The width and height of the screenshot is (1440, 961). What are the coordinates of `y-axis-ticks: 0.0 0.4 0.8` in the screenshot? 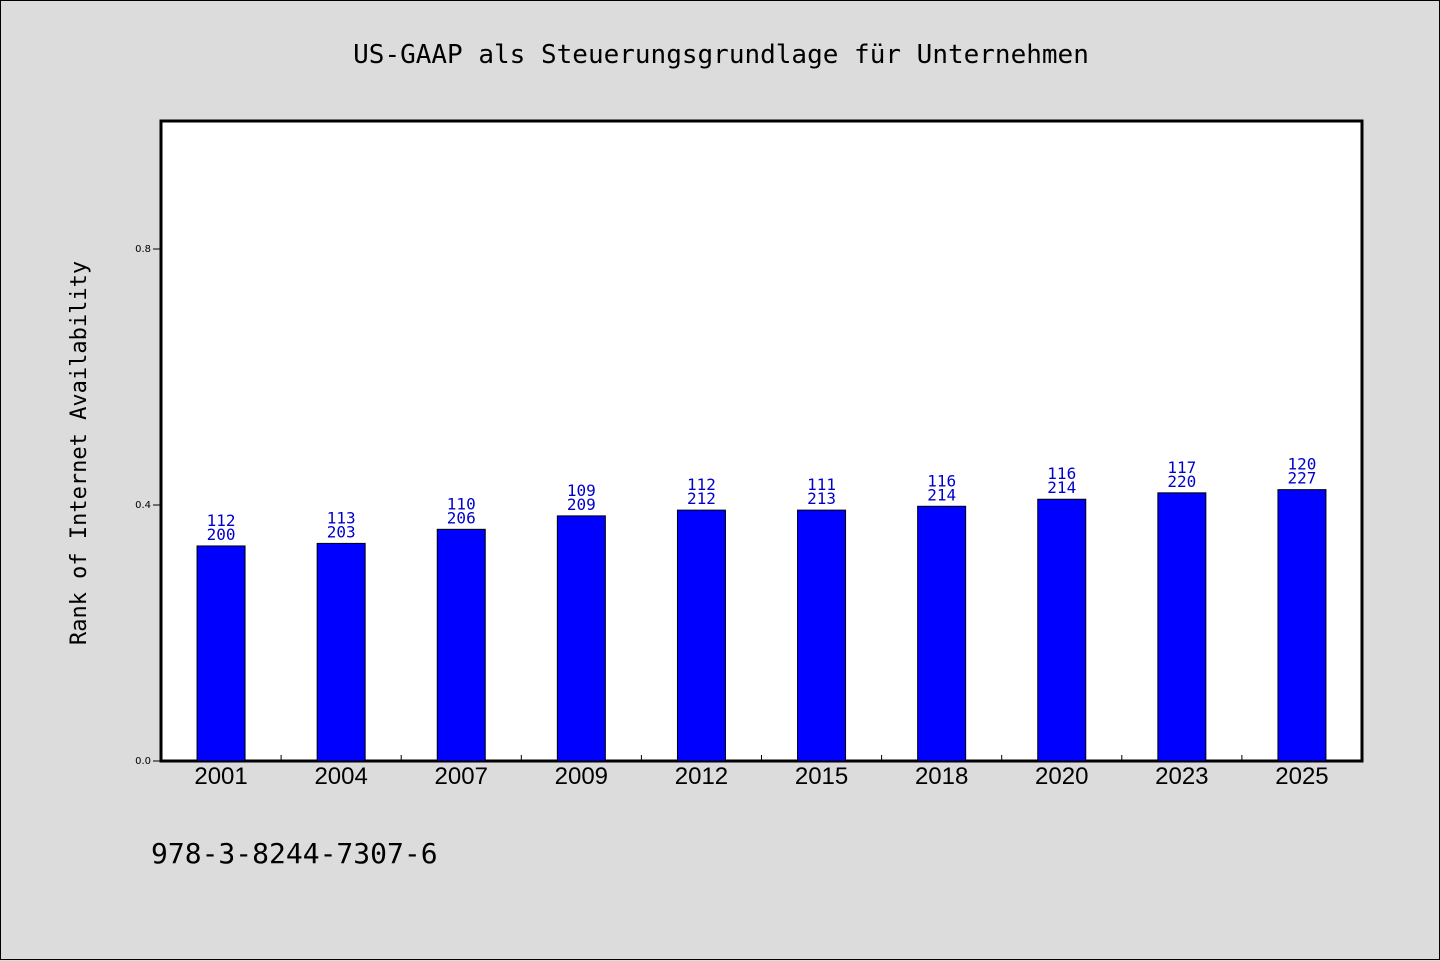 It's located at (148, 505).